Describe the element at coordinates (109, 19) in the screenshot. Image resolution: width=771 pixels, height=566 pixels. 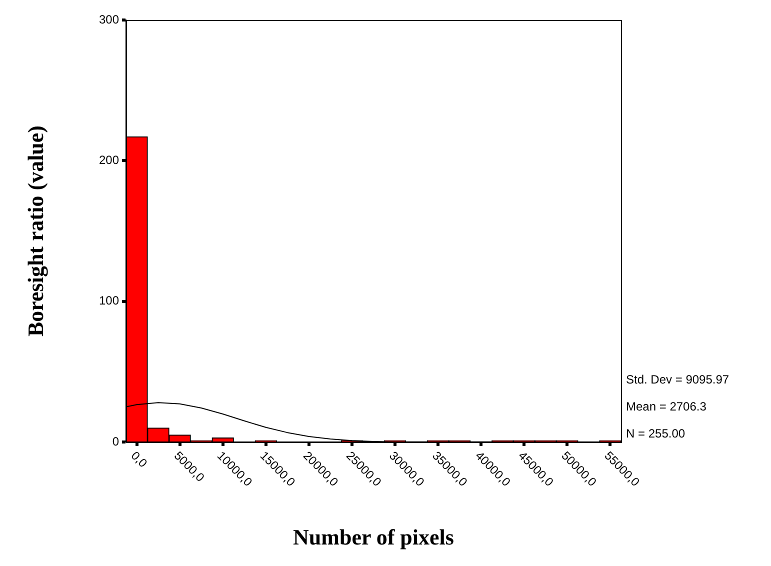
I see `y-tick-label: 300` at that location.